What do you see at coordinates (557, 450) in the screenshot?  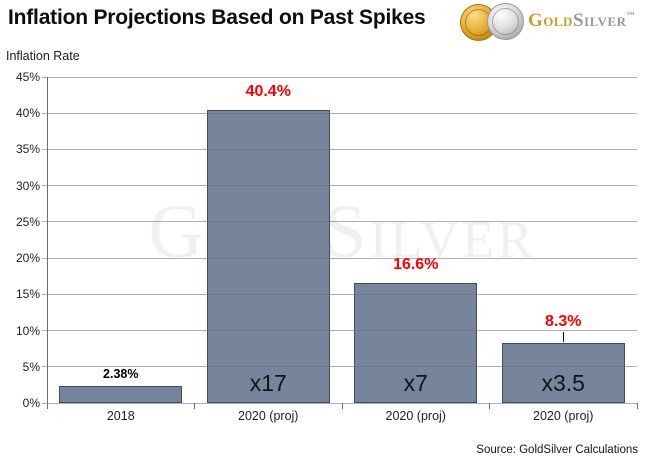 I see `source-note: Source: GoldSilver Calculations` at bounding box center [557, 450].